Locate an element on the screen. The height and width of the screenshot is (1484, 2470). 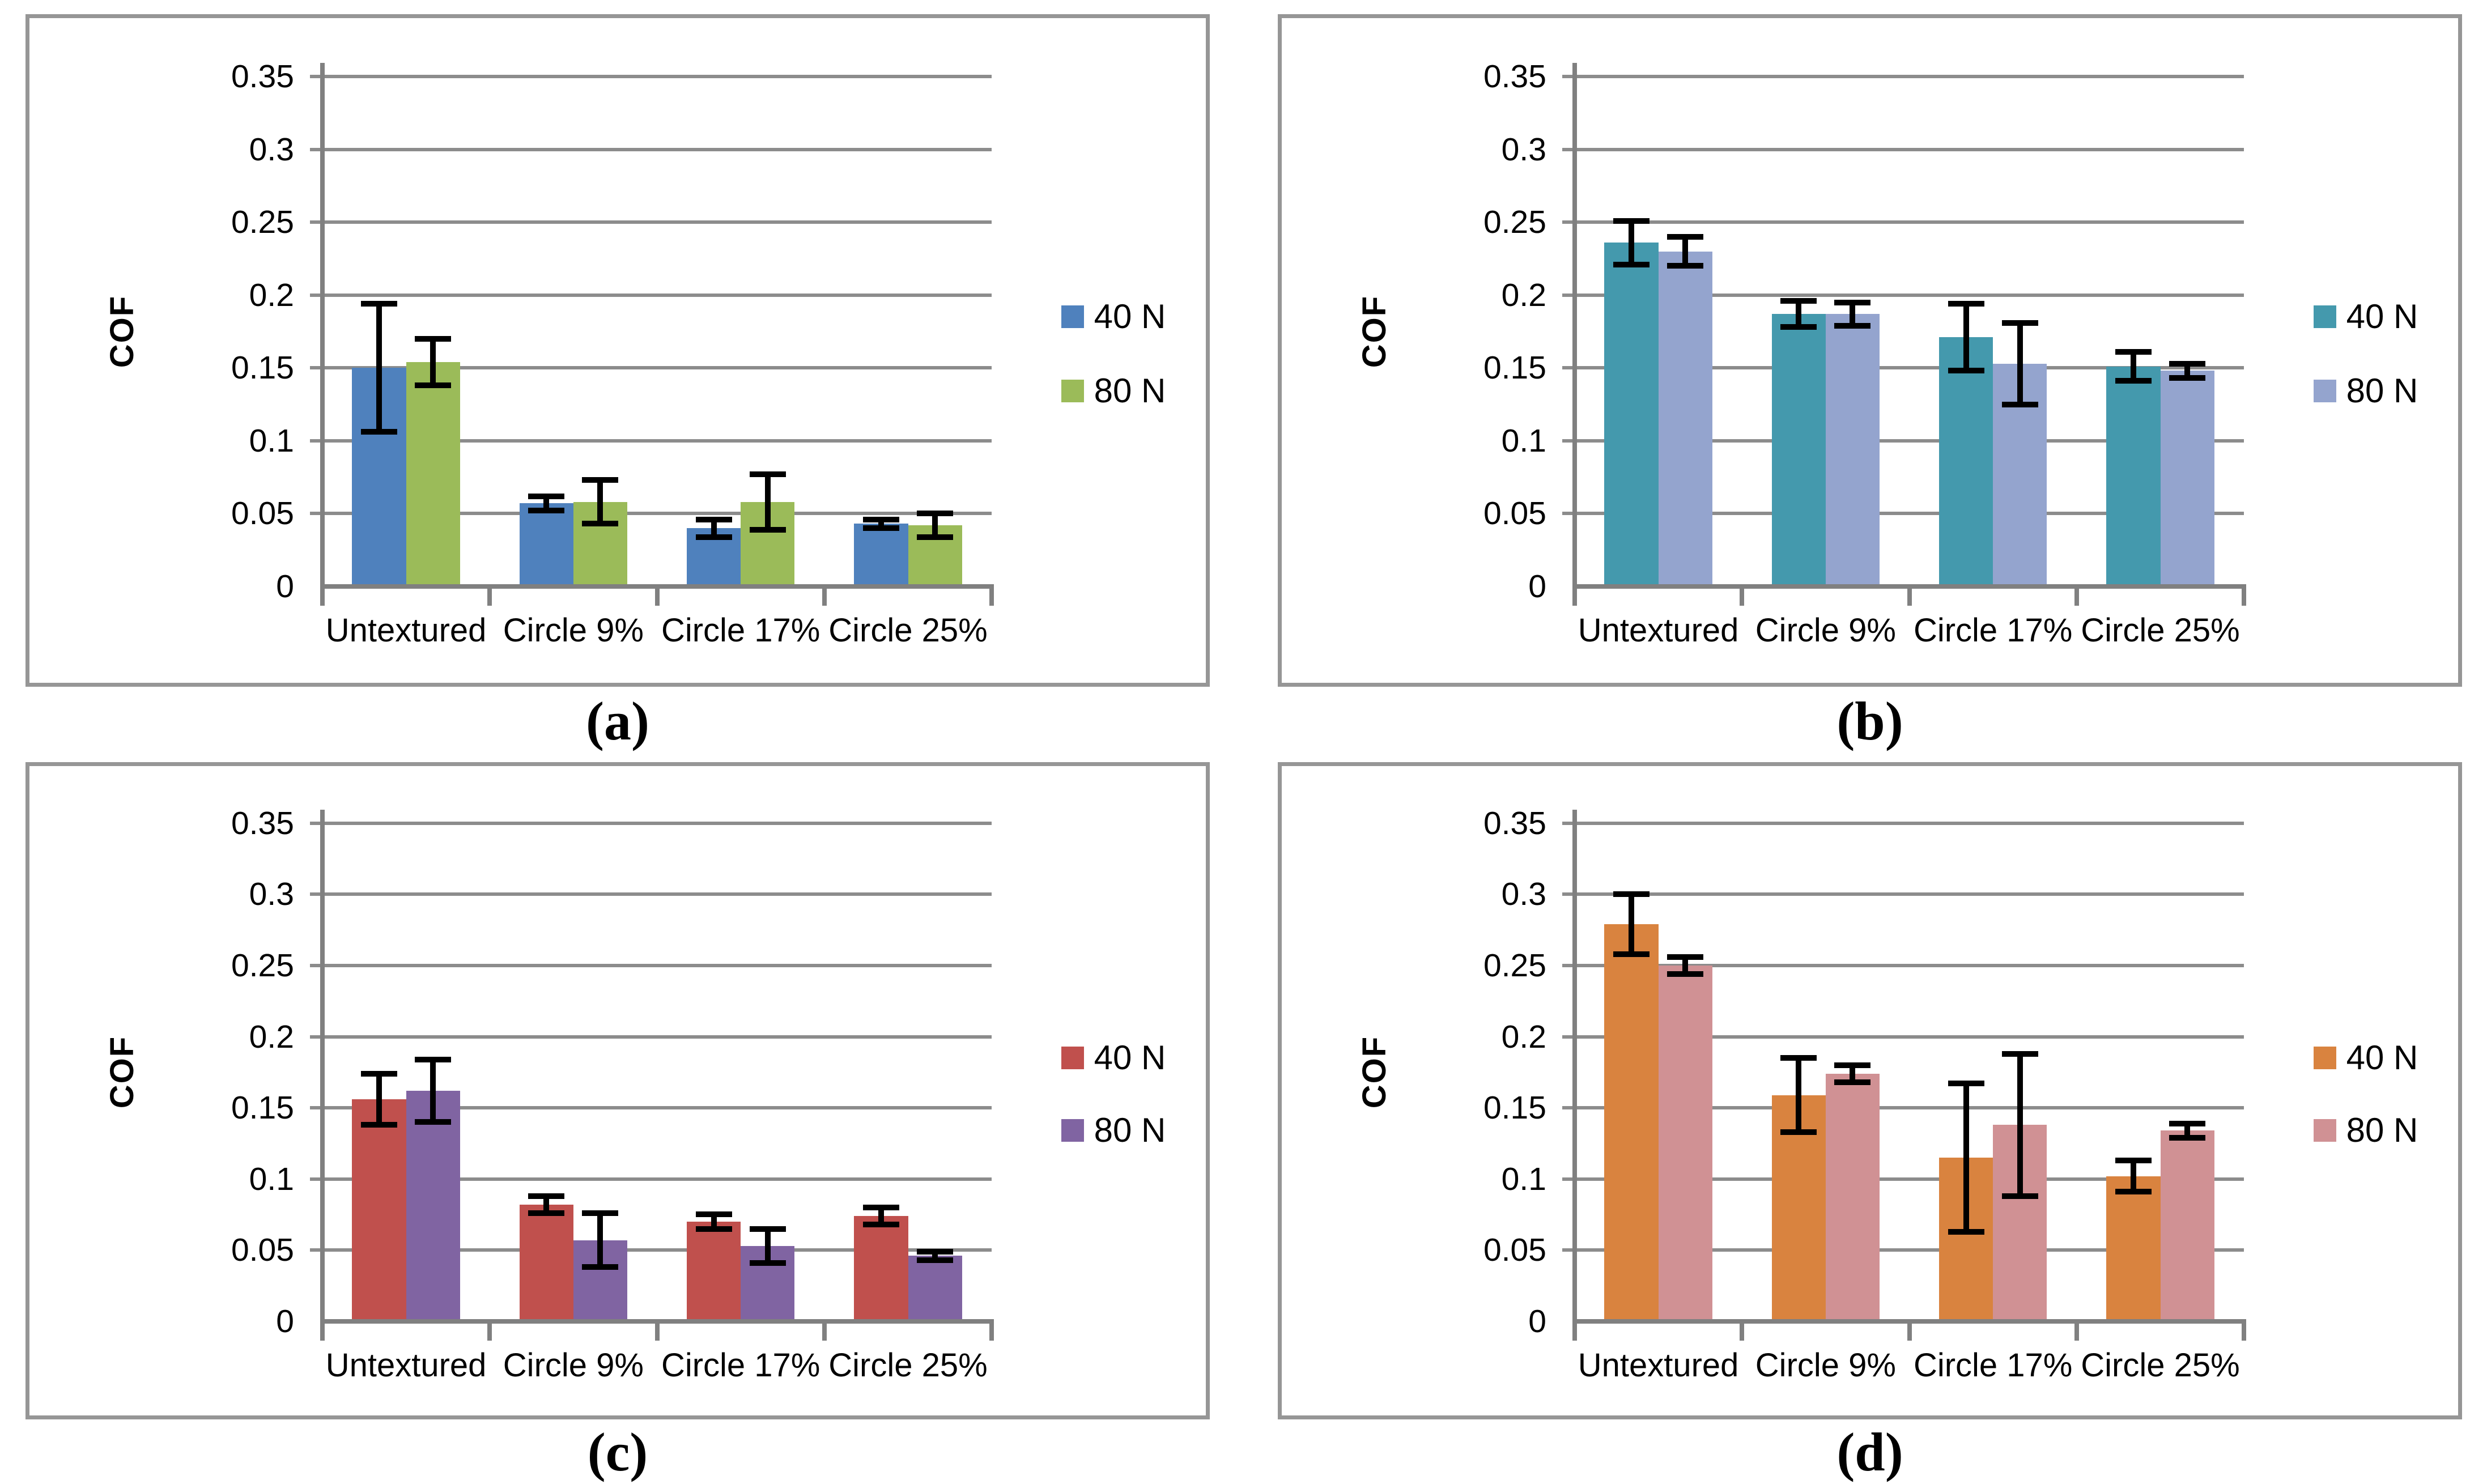
x-category-label: Untextured is located at coordinates (406, 1365).